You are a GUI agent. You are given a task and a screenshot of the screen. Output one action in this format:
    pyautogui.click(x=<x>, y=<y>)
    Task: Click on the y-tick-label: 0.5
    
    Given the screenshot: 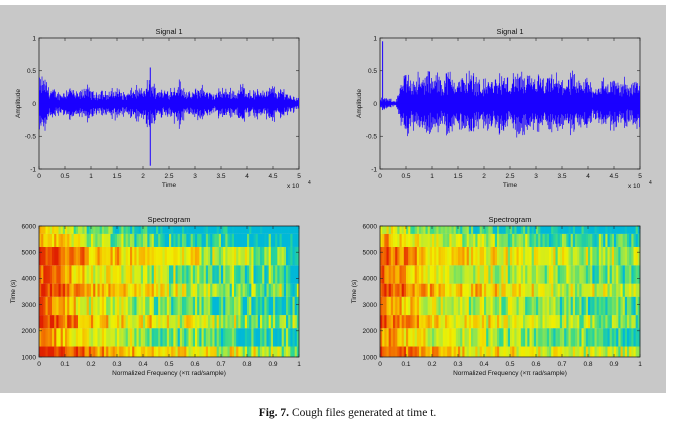 What is the action you would take?
    pyautogui.click(x=31, y=71)
    